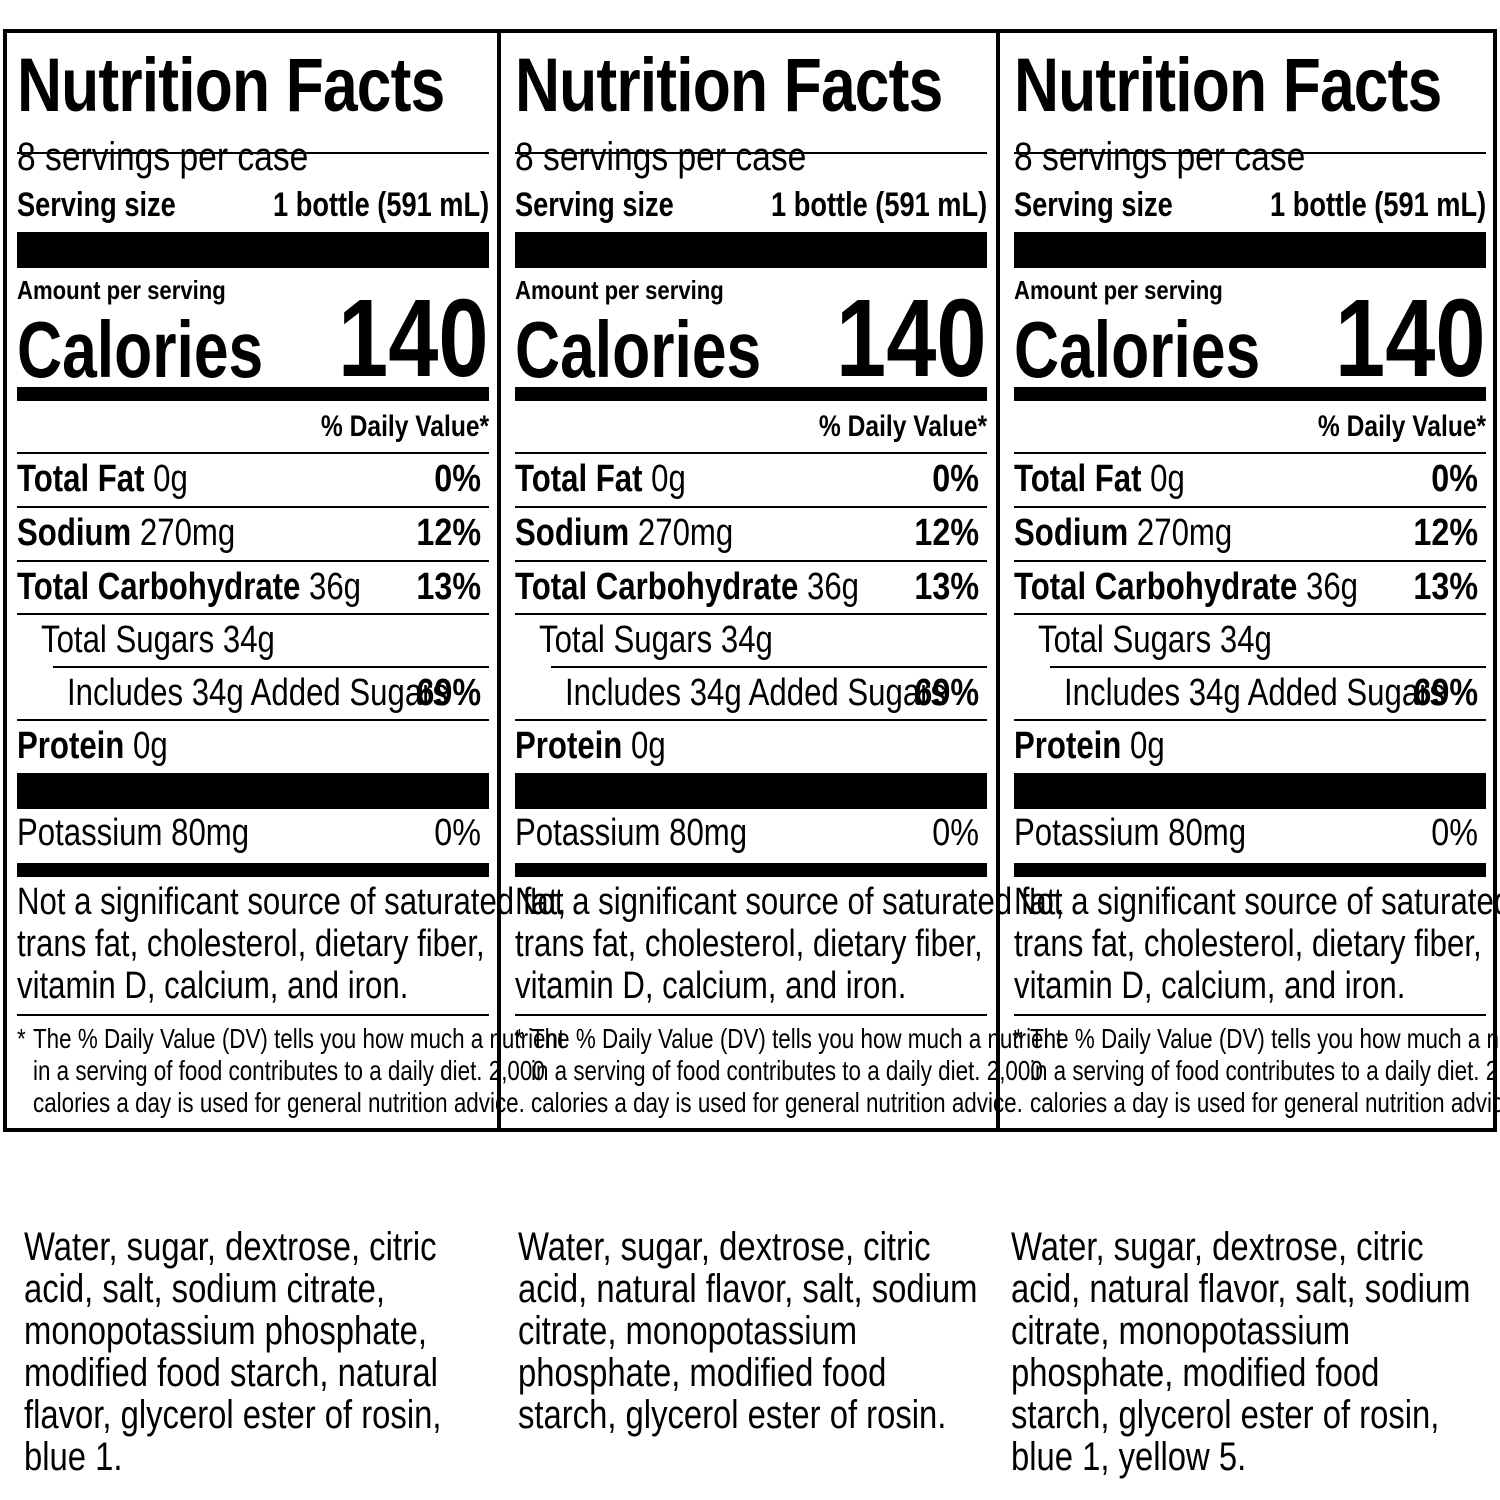 The height and width of the screenshot is (1500, 1500). Describe the element at coordinates (1445, 587) in the screenshot. I see `nutrient-dv: 13%` at that location.